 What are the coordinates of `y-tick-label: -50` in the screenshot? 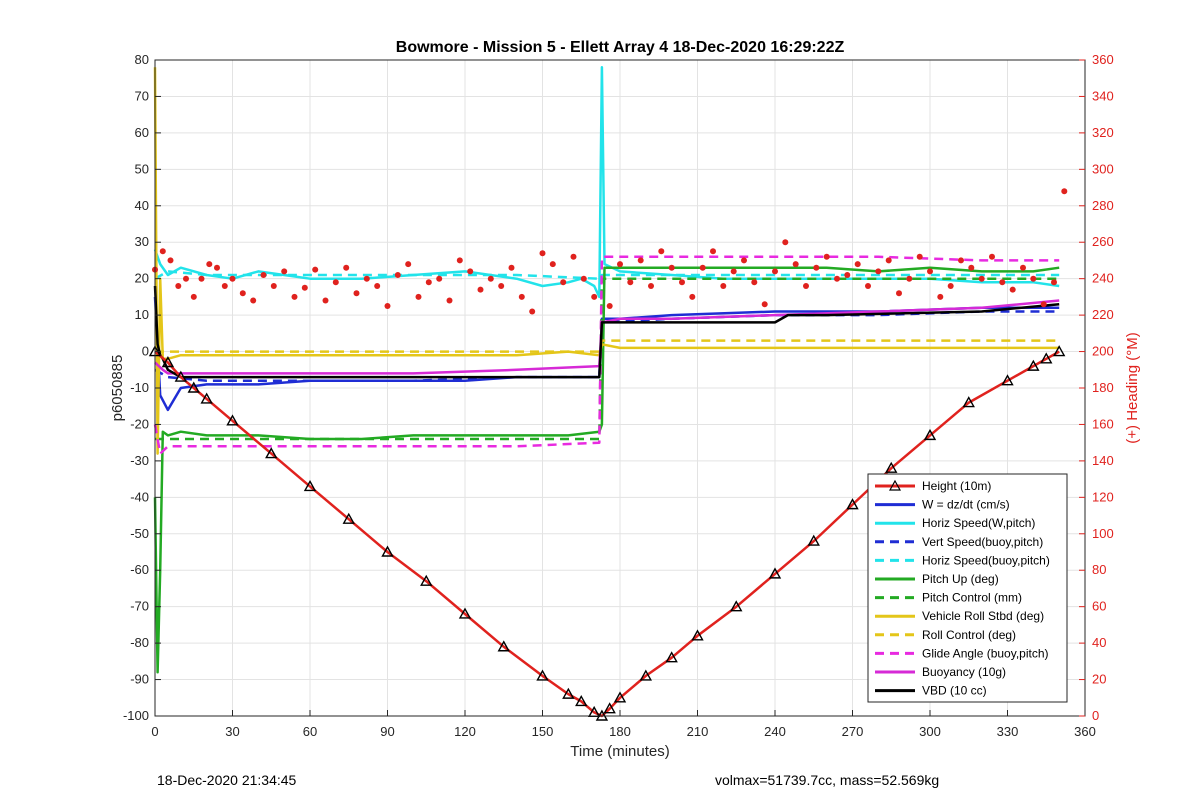 It's located at (139, 533).